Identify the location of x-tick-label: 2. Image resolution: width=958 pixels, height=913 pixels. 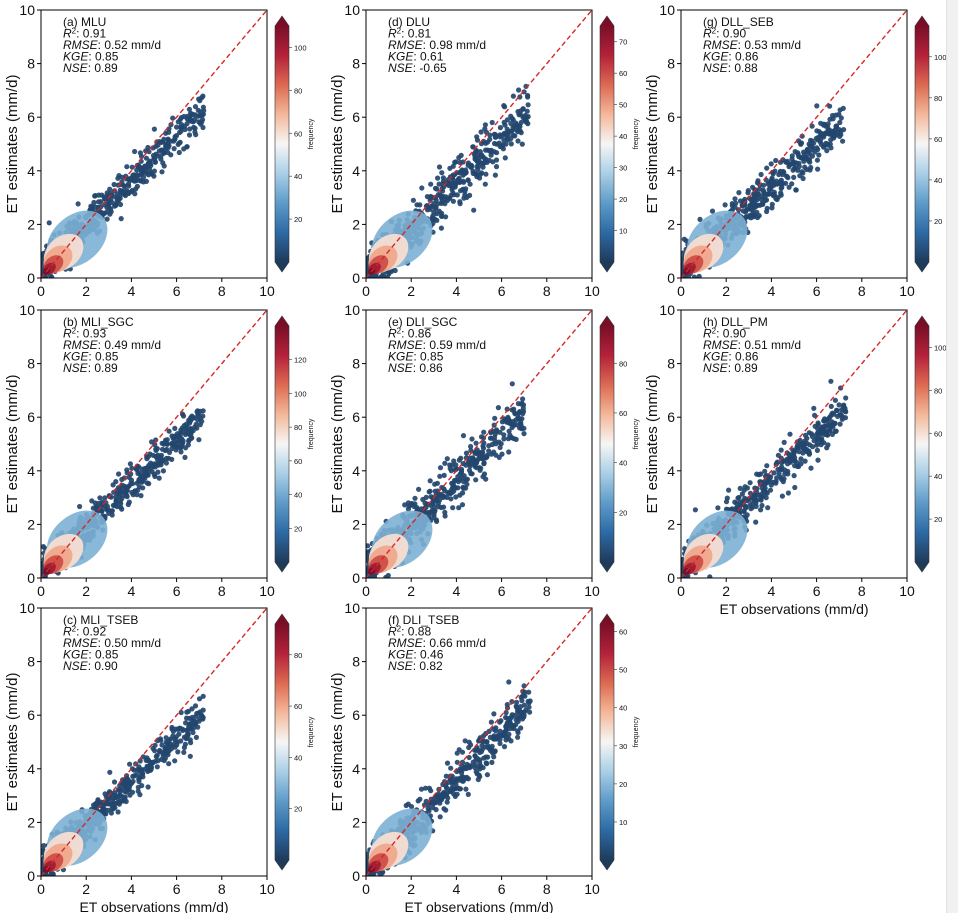
(726, 591).